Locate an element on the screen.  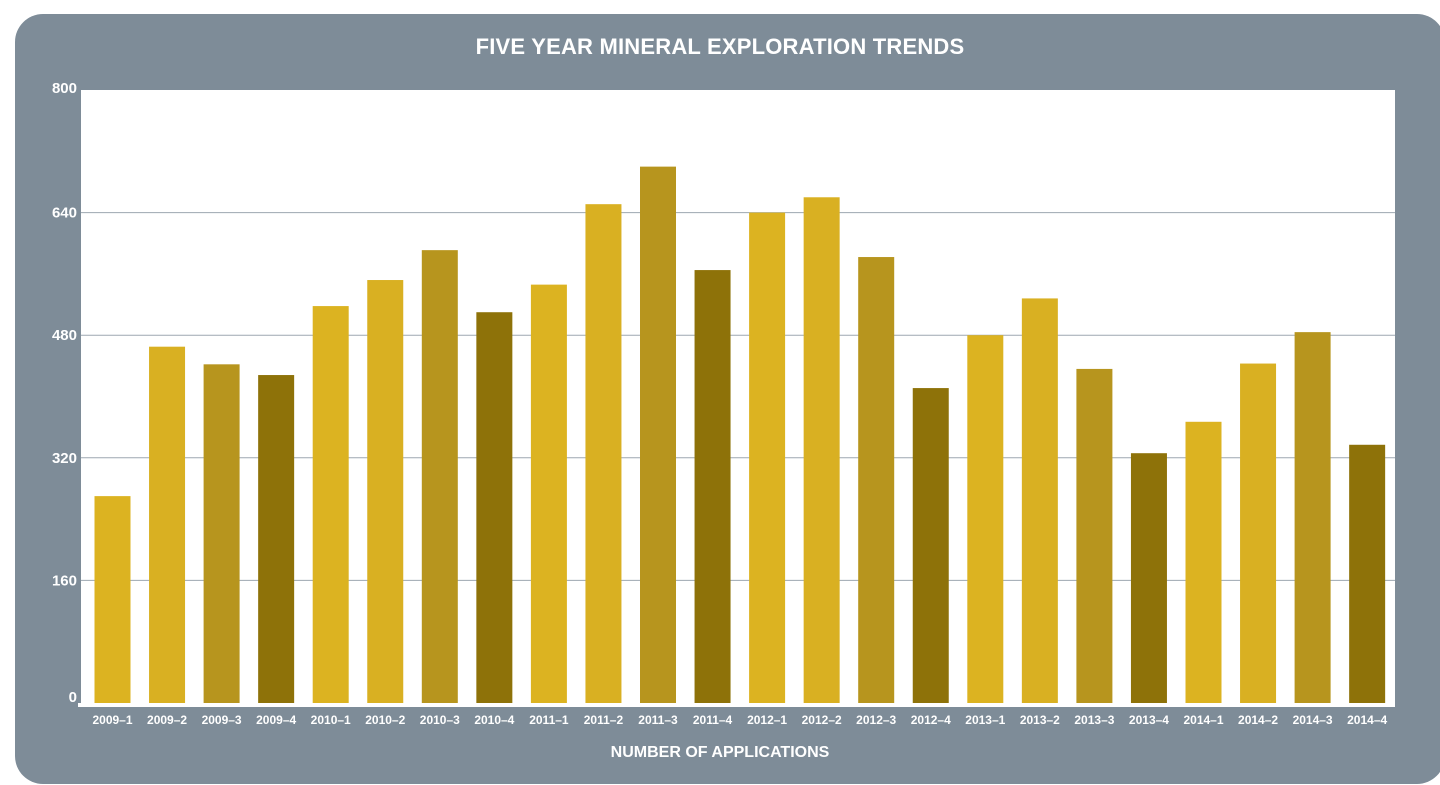
x-tick-label: 2012–4 is located at coordinates (931, 720).